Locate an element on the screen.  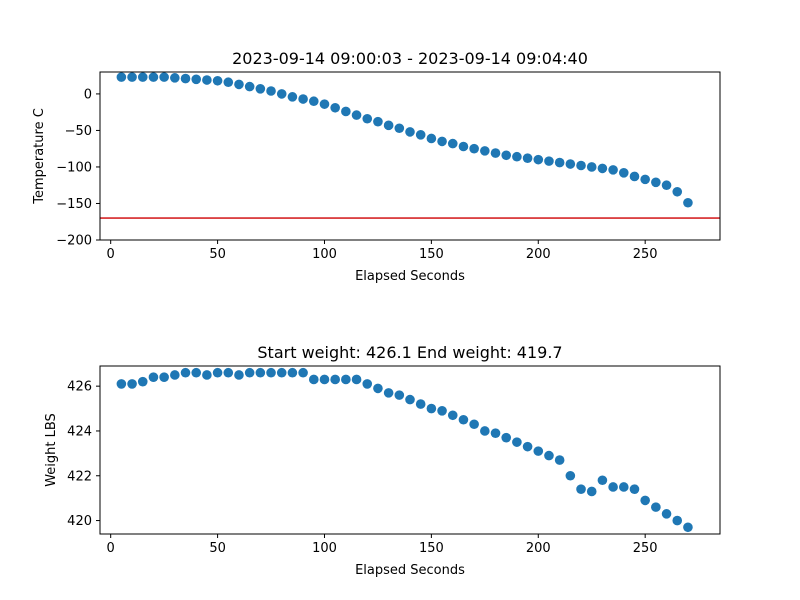
weight-y-ticks: 420 422 424 426 is located at coordinates (83, 454).